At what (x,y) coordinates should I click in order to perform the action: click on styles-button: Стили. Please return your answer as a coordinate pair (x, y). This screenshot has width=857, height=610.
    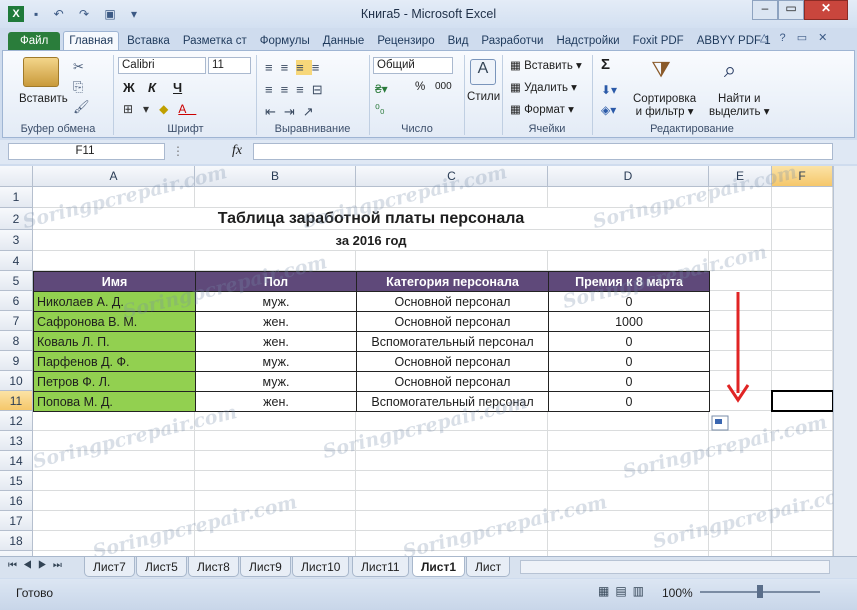
    Looking at the image, I should click on (484, 97).